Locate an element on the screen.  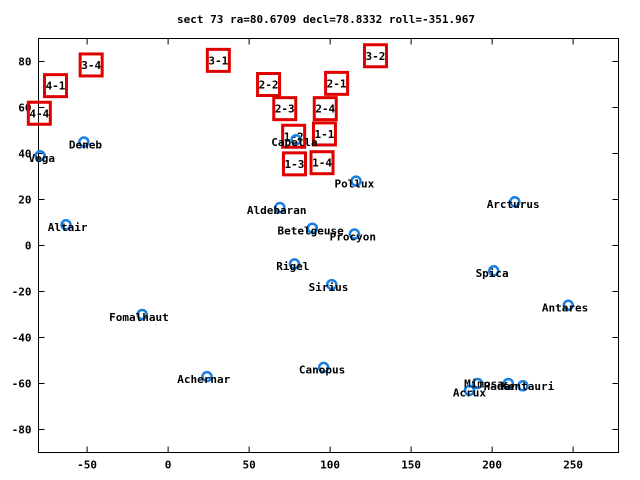
star-label: Fomalhaut is located at coordinates (139, 317).